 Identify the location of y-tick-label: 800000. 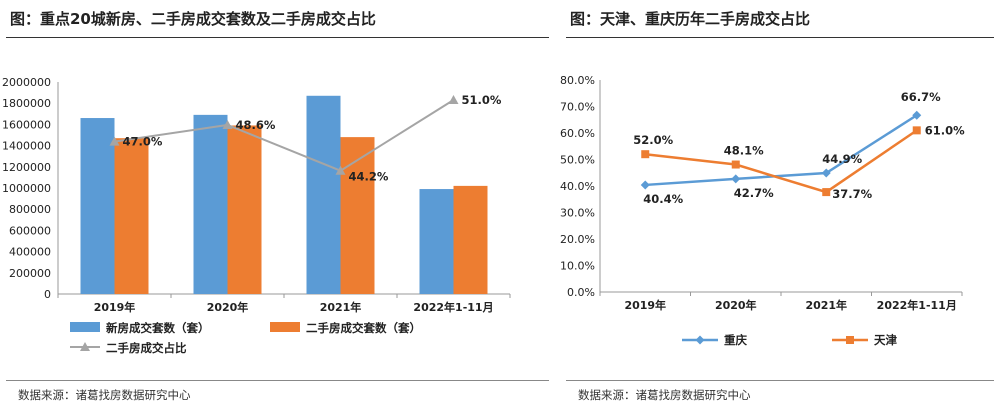
(30, 209).